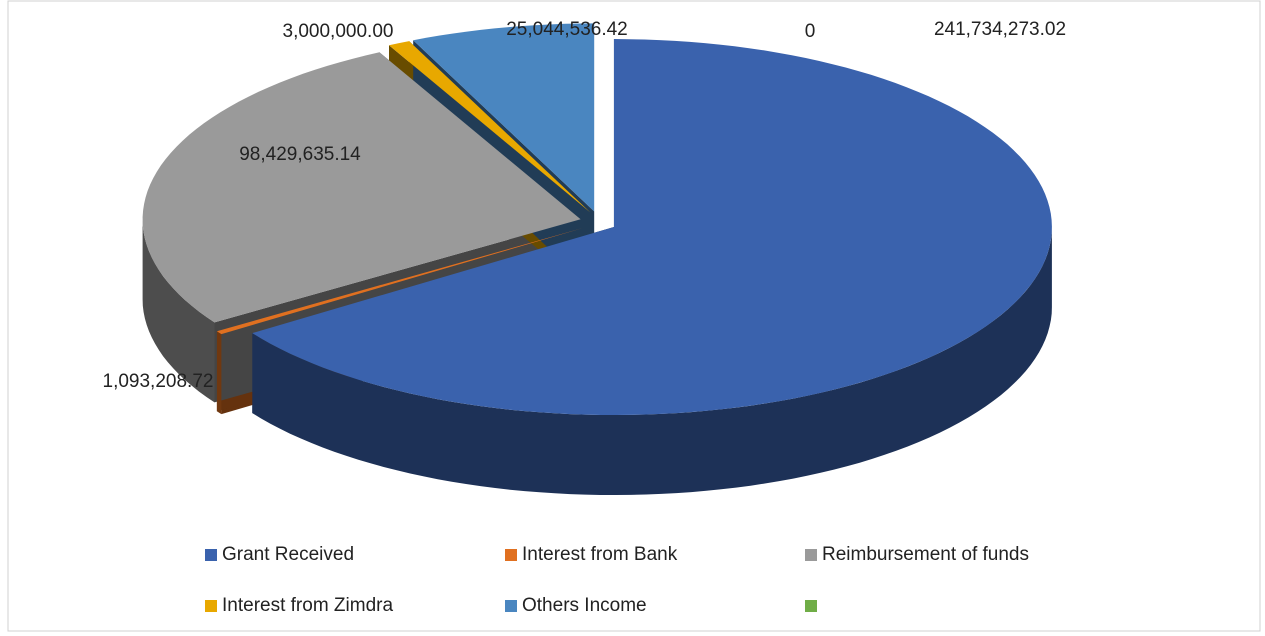 The width and height of the screenshot is (1265, 636). Describe the element at coordinates (338, 31) in the screenshot. I see `data-label: 3,000,000.00` at that location.